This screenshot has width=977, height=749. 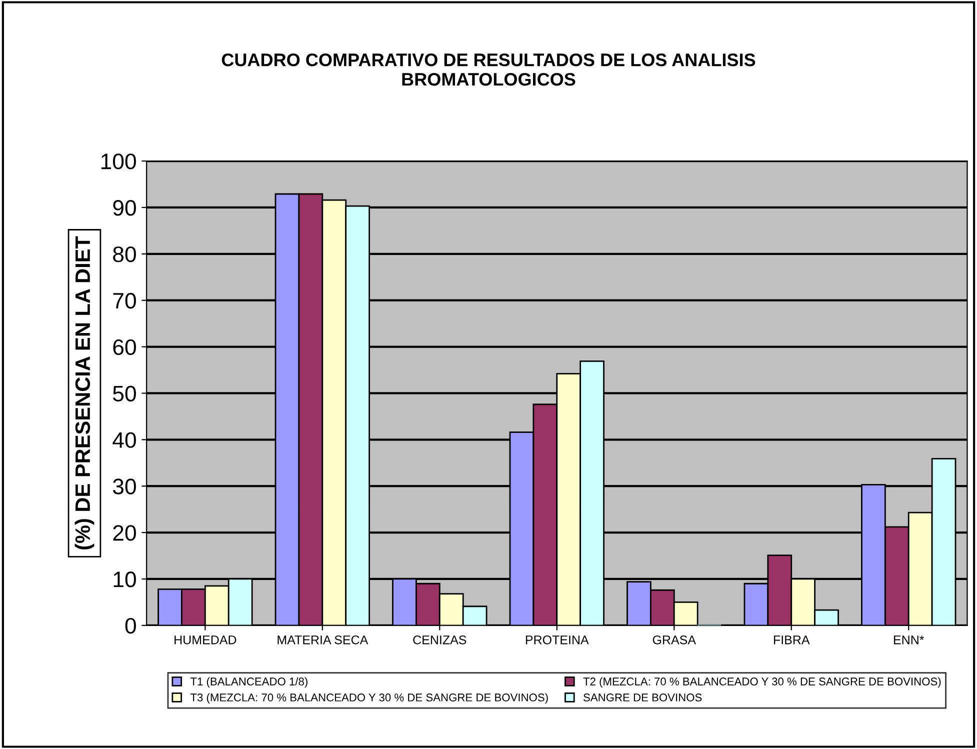 What do you see at coordinates (489, 69) in the screenshot?
I see `chart-title: CUADRO COMPARATIVO DE RESULTADOS DE LOS ANALISIS BROMATOLOGICOS` at bounding box center [489, 69].